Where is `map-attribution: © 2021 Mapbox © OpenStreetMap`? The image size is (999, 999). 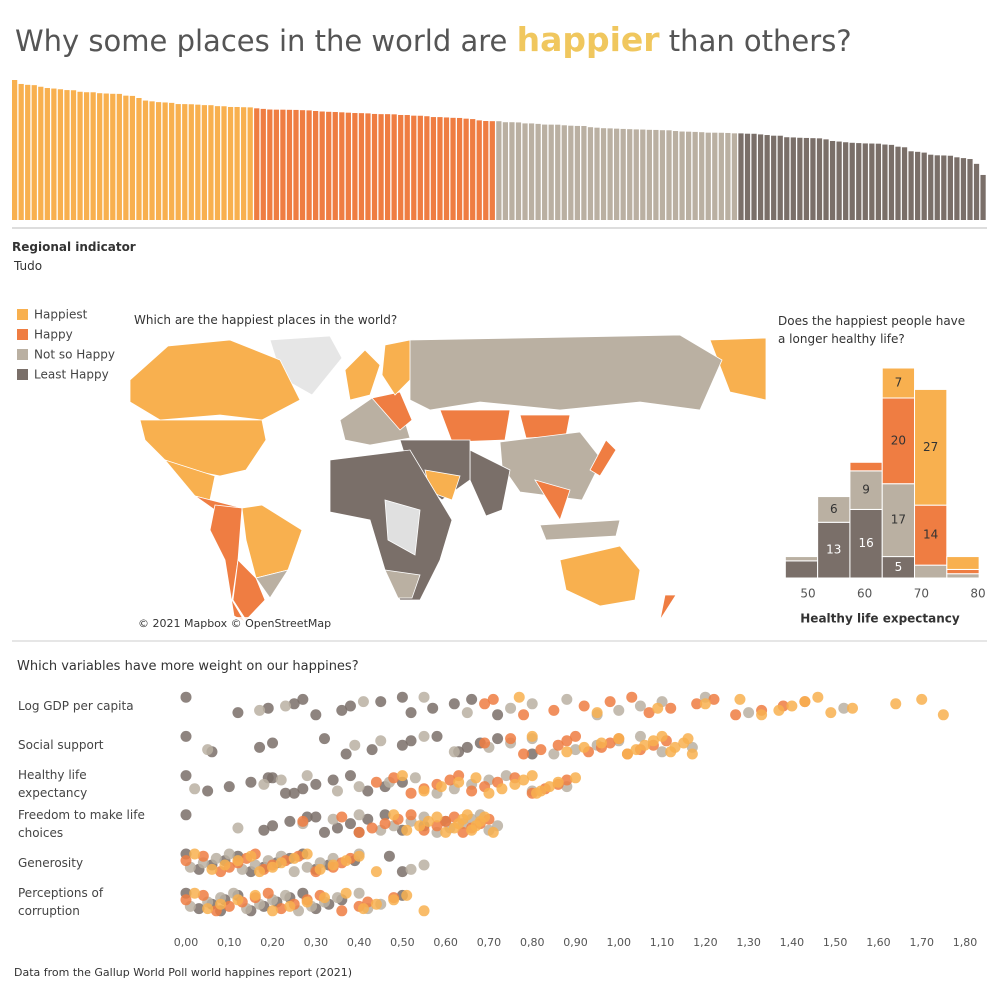
map-attribution: © 2021 Mapbox © OpenStreetMap is located at coordinates (235, 623).